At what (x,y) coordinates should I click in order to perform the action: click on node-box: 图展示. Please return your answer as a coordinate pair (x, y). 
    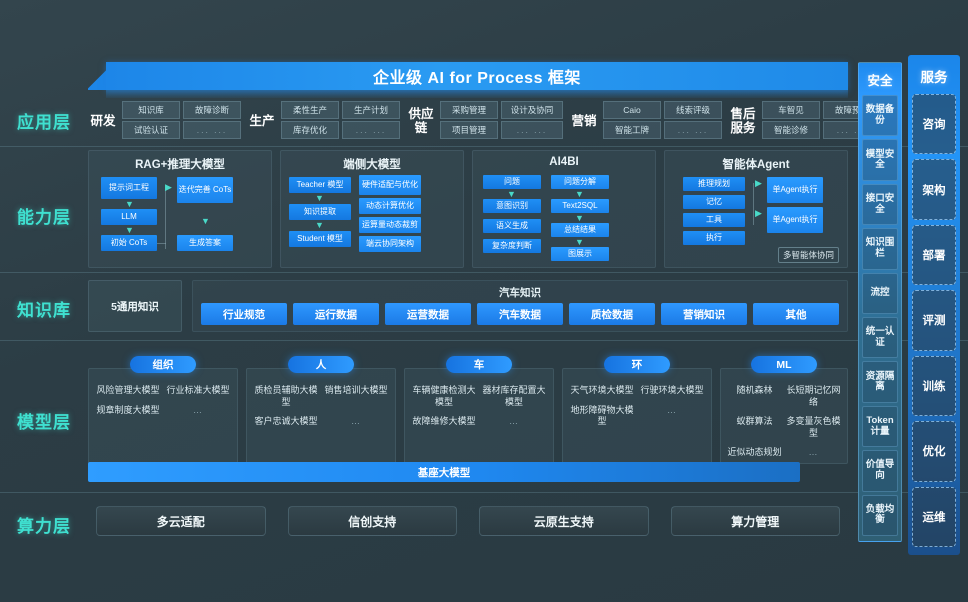
    Looking at the image, I should click on (580, 254).